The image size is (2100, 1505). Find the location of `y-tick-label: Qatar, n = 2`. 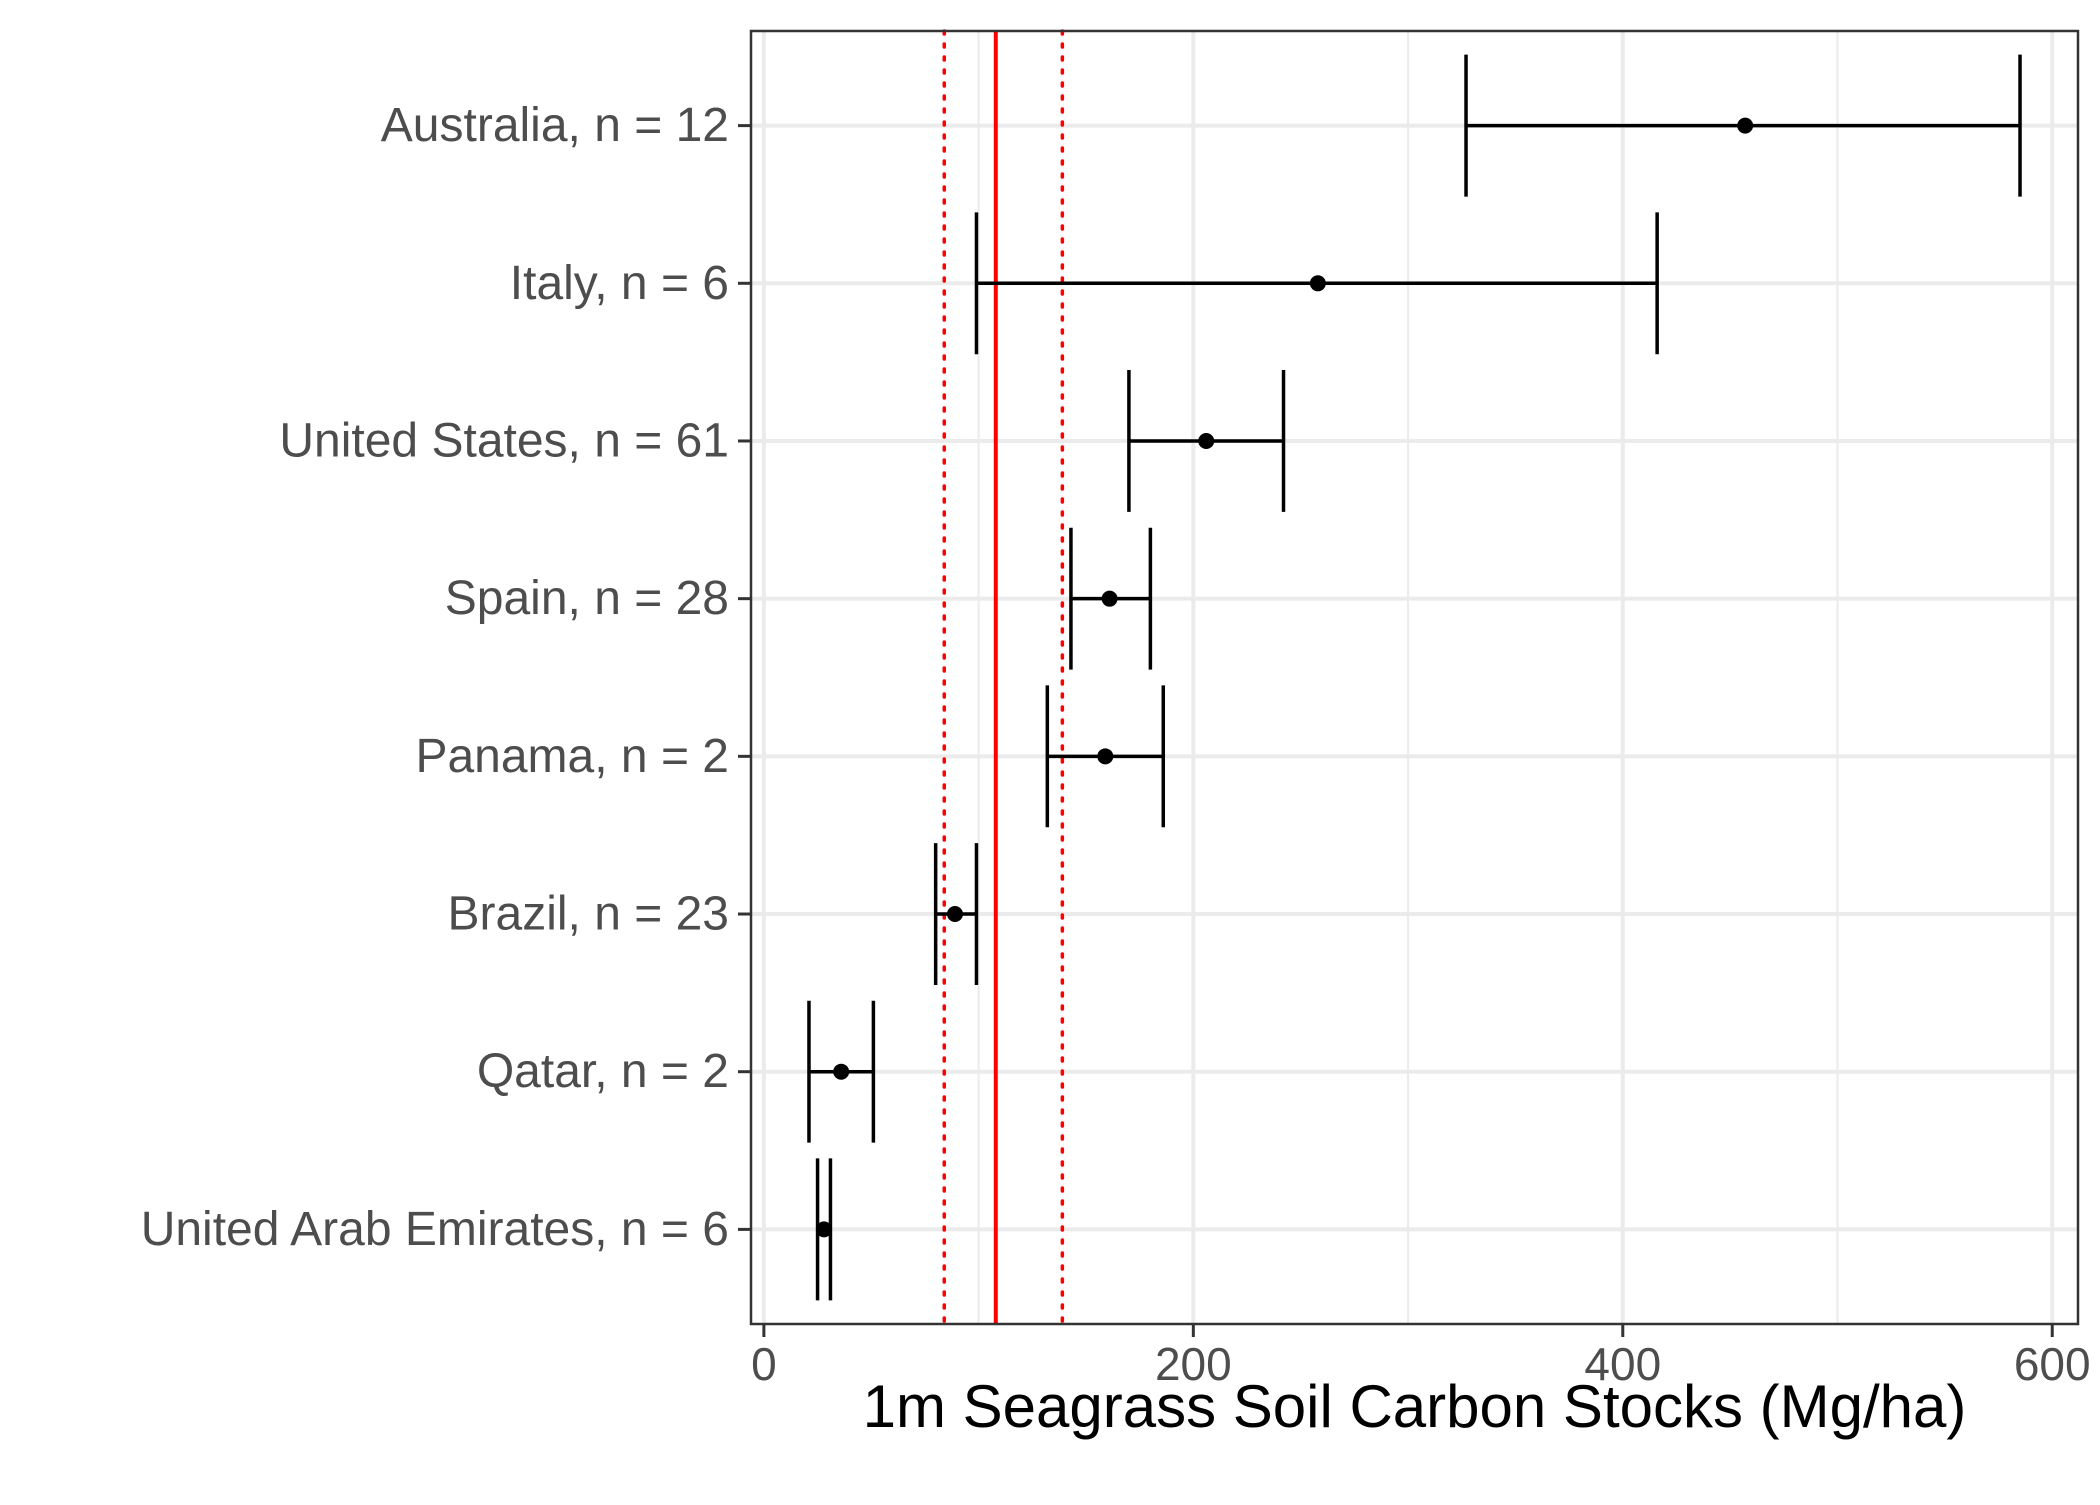

y-tick-label: Qatar, n = 2 is located at coordinates (603, 1071).